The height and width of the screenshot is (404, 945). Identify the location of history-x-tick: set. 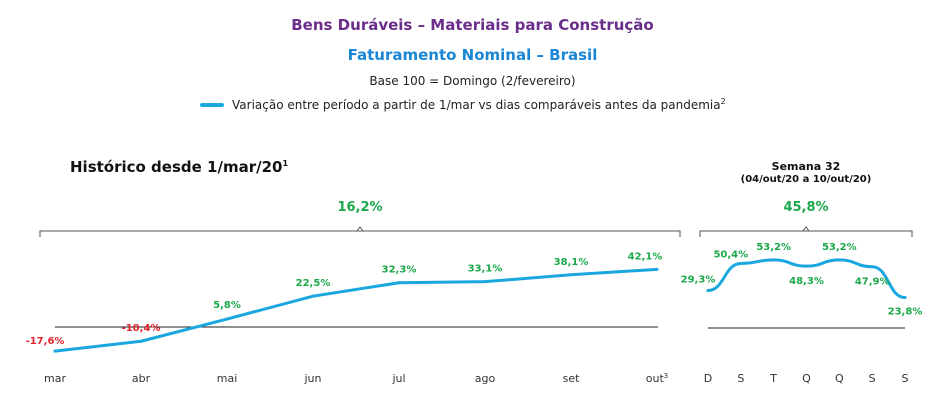
(571, 378).